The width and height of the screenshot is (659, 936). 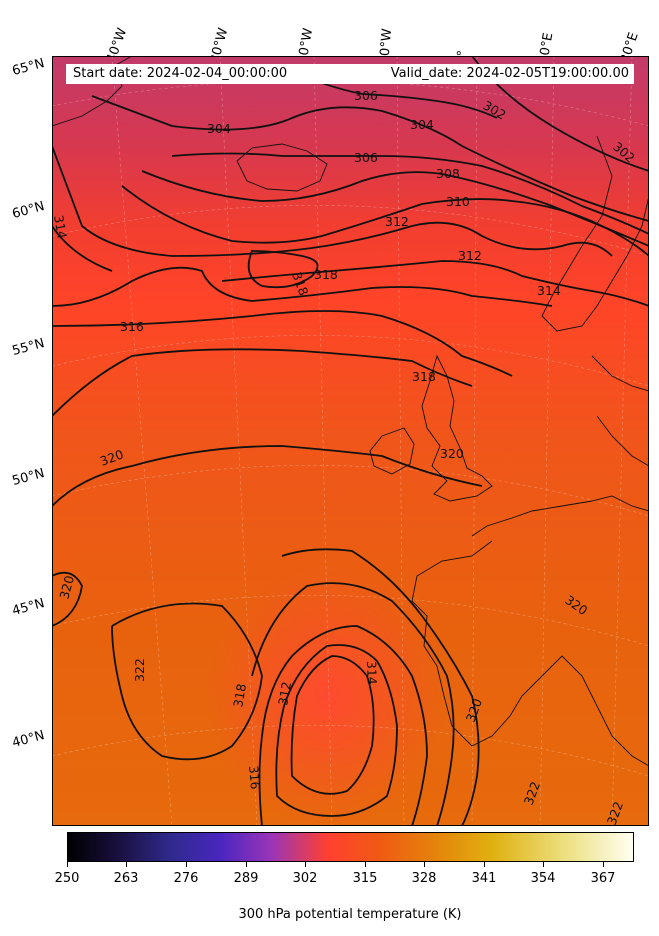 What do you see at coordinates (484, 878) in the screenshot?
I see `colorbar-tick-label: 341` at bounding box center [484, 878].